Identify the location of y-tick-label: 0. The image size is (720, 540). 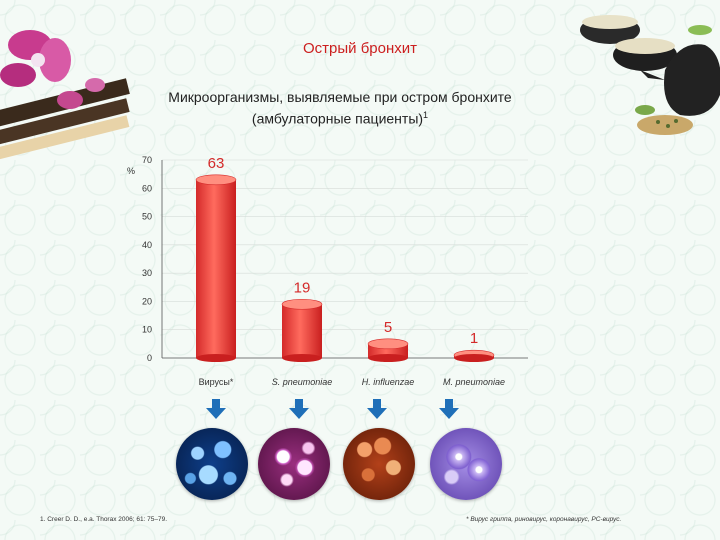
(149, 358).